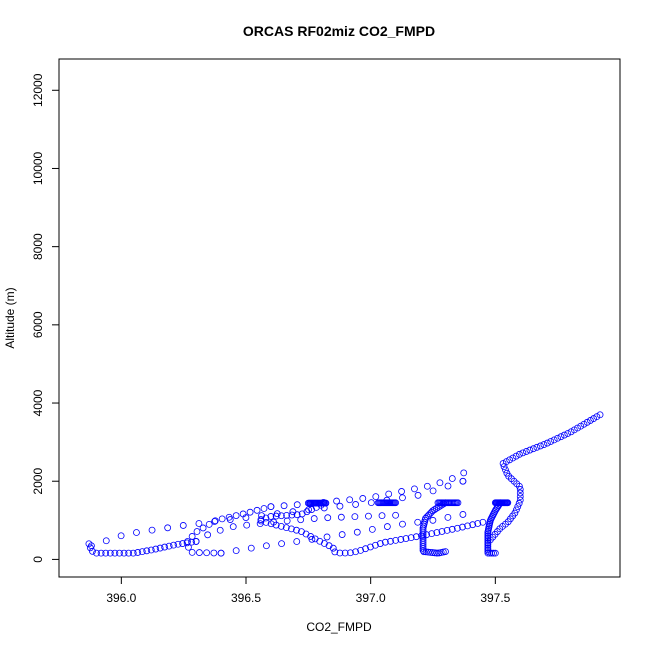 This screenshot has height=650, width=650. I want to click on x-tick-label: 397.5, so click(495, 598).